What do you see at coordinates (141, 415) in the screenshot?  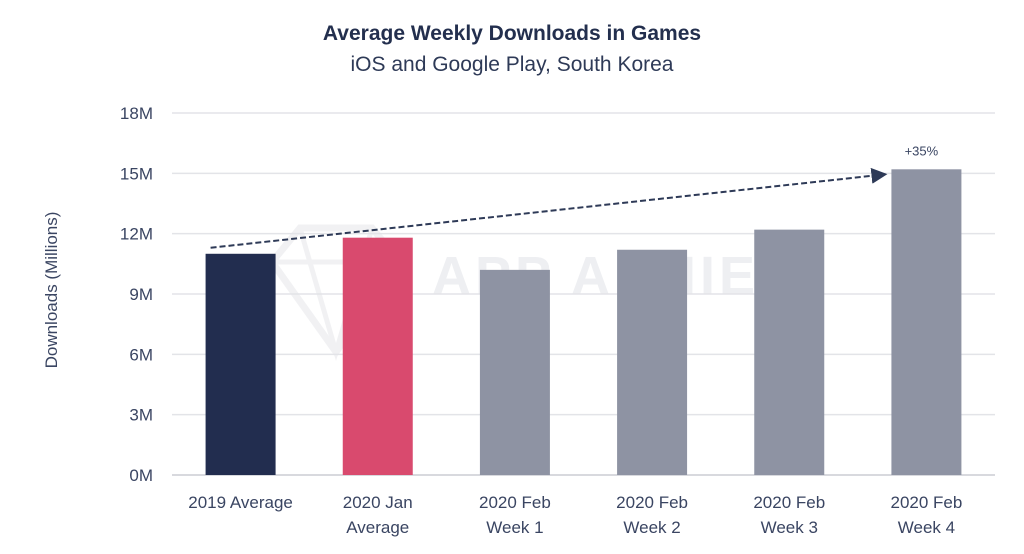 I see `y-tick-label: 3M` at bounding box center [141, 415].